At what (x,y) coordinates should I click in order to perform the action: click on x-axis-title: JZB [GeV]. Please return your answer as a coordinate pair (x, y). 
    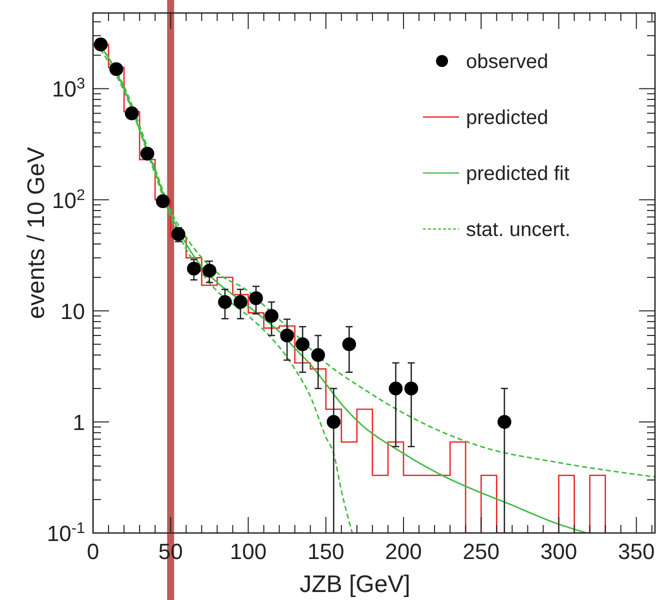
    Looking at the image, I should click on (355, 584).